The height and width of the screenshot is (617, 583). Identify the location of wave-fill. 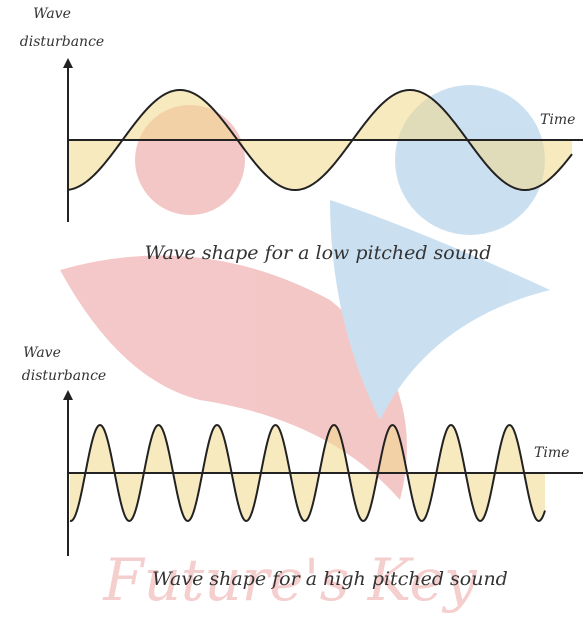
(307, 473).